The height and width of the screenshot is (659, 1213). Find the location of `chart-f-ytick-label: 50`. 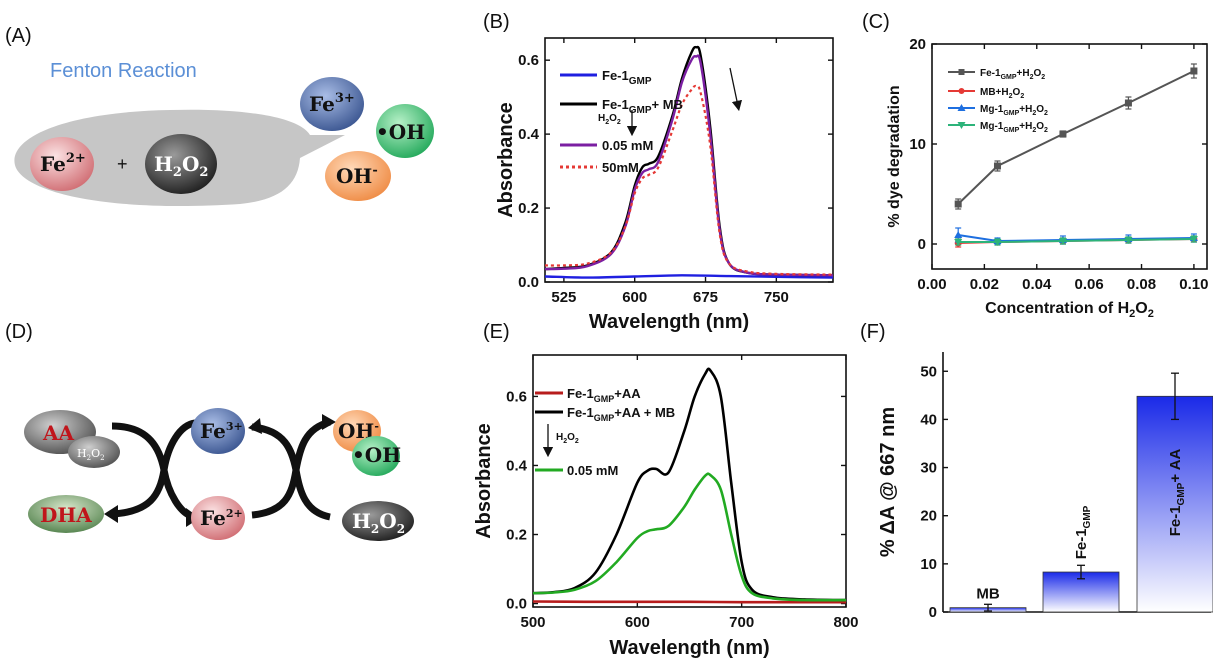

chart-f-ytick-label: 50 is located at coordinates (928, 371).